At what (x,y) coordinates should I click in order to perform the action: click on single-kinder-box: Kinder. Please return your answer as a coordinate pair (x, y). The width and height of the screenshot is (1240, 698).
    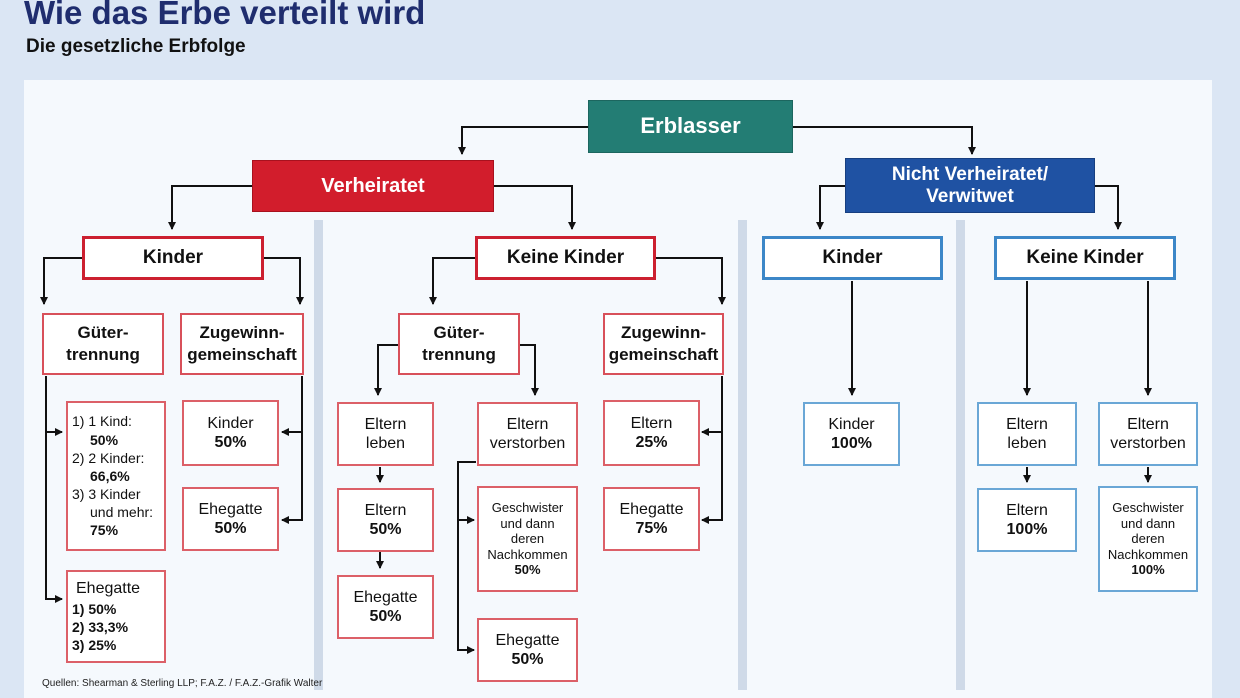
    Looking at the image, I should click on (852, 258).